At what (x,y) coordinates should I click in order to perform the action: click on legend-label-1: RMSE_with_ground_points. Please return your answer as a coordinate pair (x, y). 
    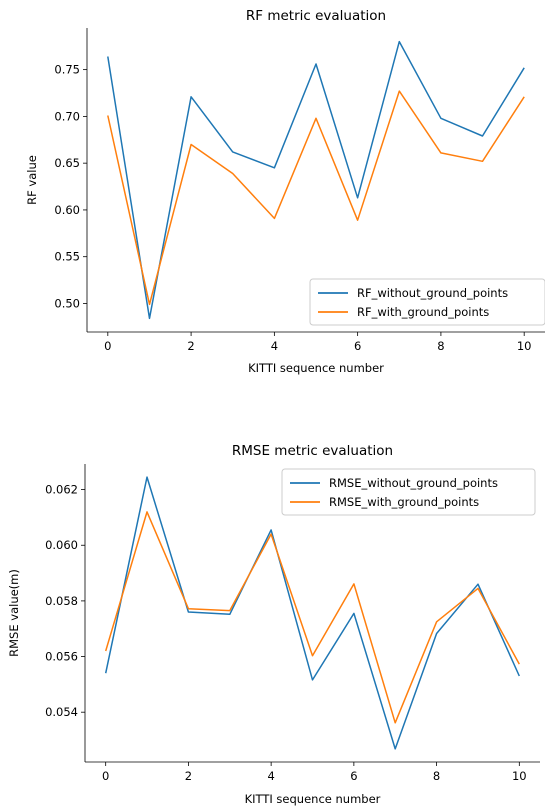
    Looking at the image, I should click on (404, 502).